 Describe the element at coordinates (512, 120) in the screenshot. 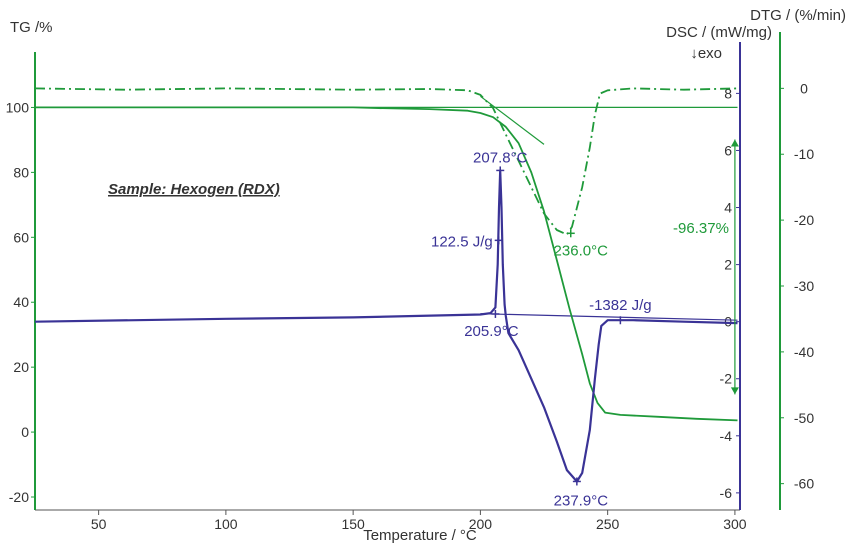

I see `dtg-baseline` at that location.